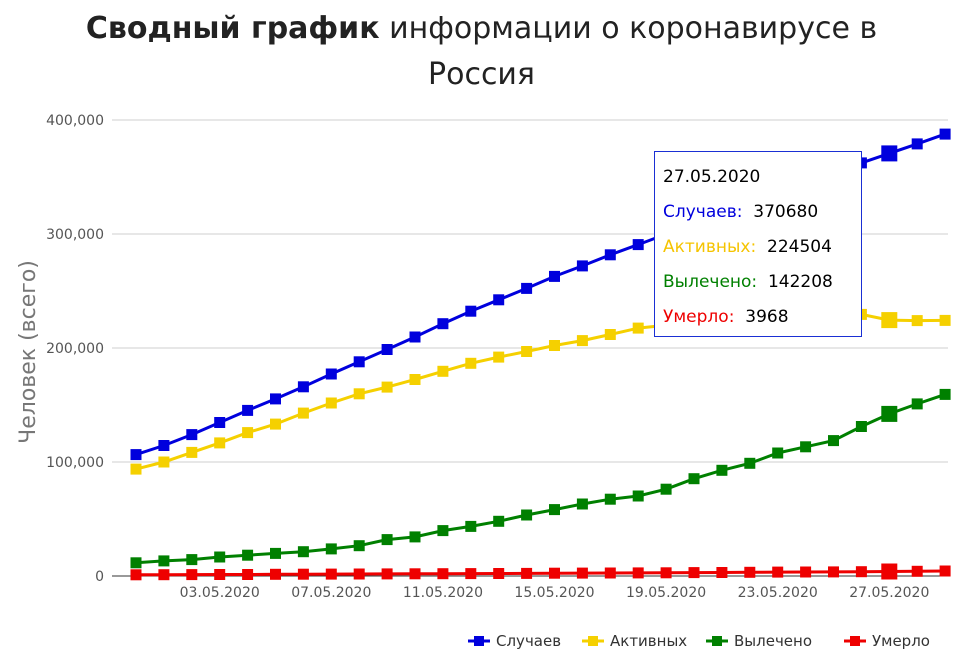 The image size is (963, 656). I want to click on legend-item: Активных, so click(634, 641).